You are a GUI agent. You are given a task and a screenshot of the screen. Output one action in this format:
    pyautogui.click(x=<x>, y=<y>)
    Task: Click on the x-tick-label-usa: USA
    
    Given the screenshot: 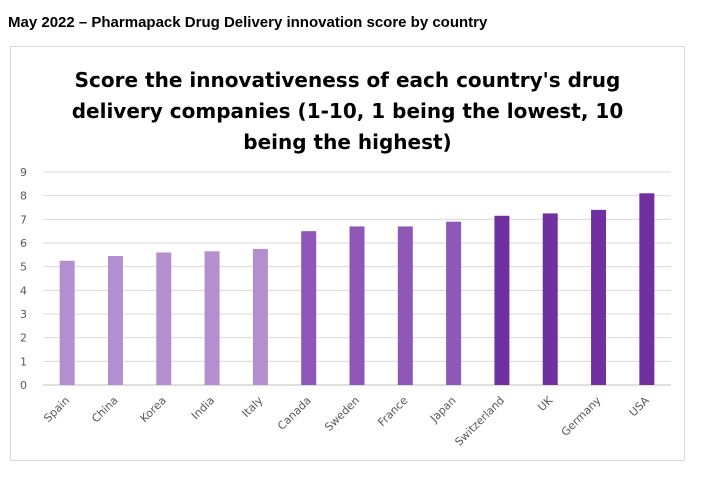 What is the action you would take?
    pyautogui.click(x=640, y=407)
    